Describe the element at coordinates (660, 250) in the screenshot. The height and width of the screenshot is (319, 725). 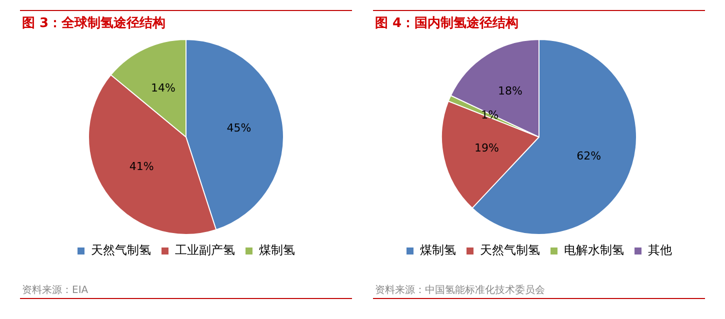
I see `legend-label: 其他` at that location.